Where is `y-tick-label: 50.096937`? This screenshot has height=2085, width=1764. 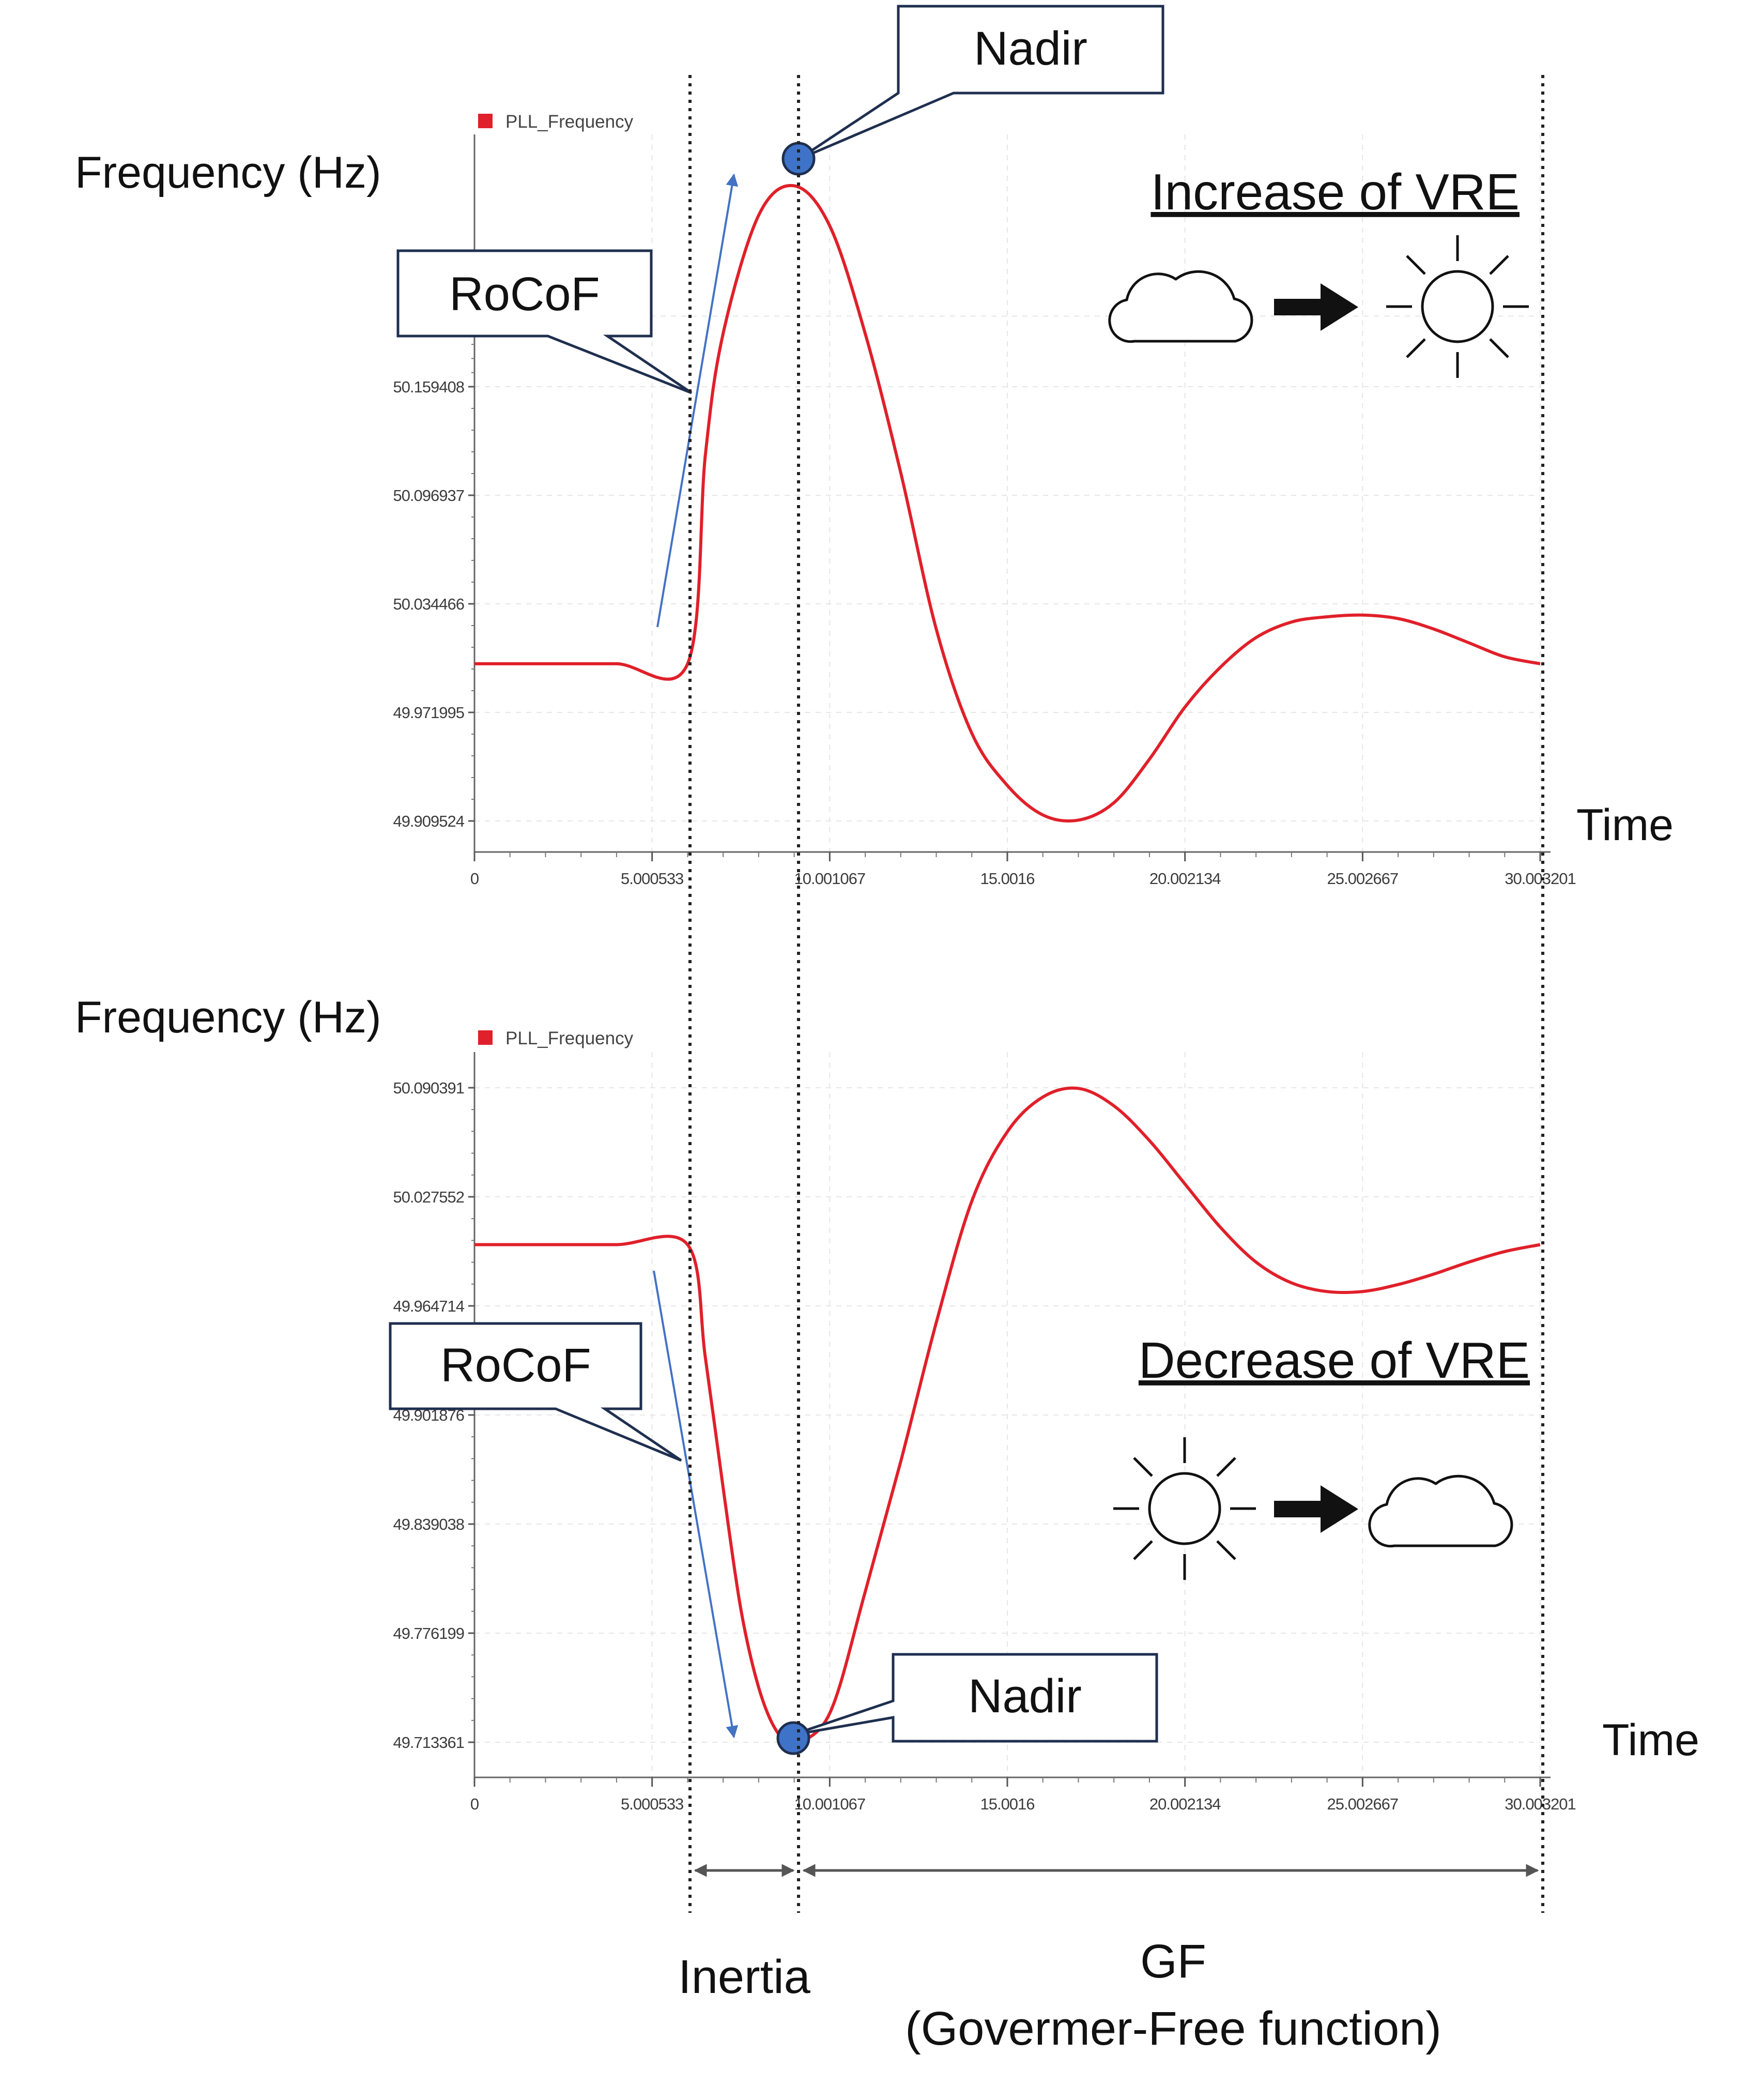
y-tick-label: 50.096937 is located at coordinates (428, 495).